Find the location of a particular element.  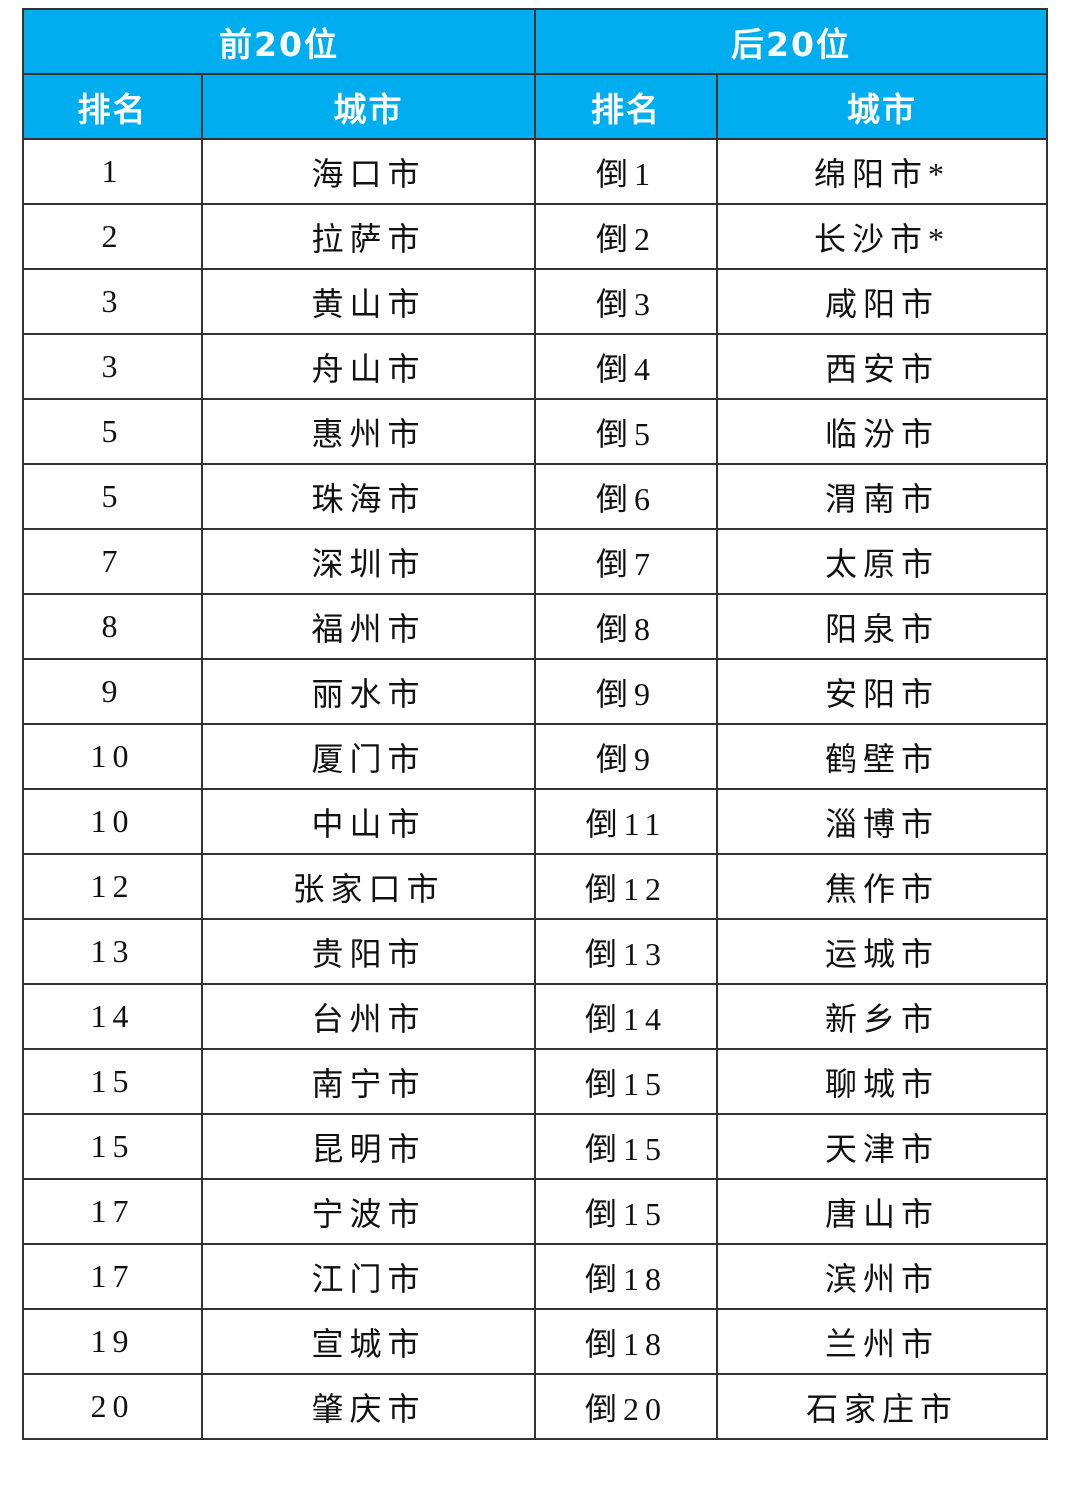

city-cell: 肇庆市 is located at coordinates (368, 1406).